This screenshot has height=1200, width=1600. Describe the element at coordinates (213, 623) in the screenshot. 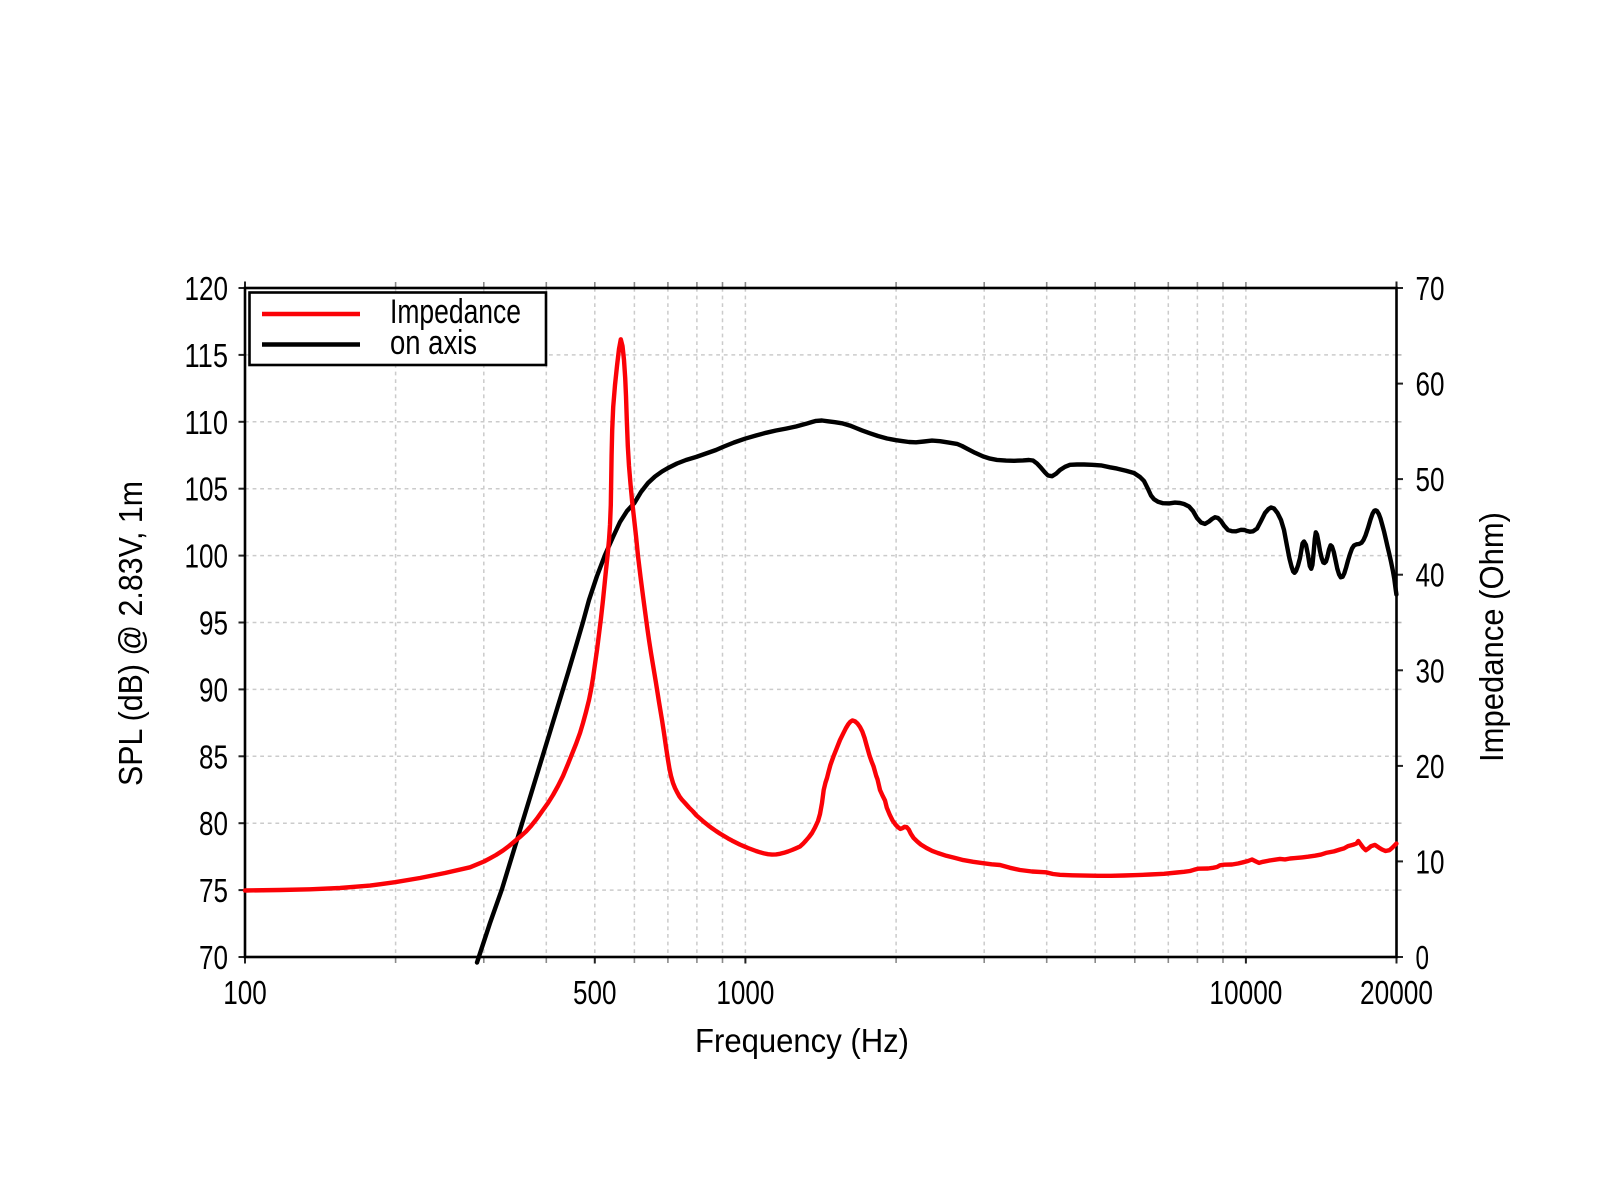

I see `svg-text: 95` at that location.